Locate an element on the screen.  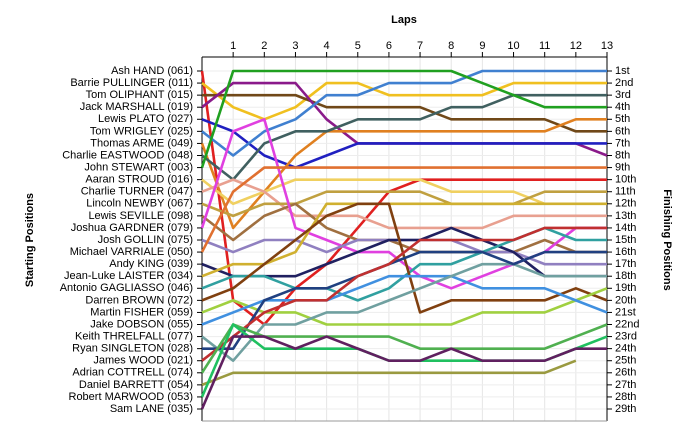
y2-tick-label: 12th is located at coordinates (625, 204).